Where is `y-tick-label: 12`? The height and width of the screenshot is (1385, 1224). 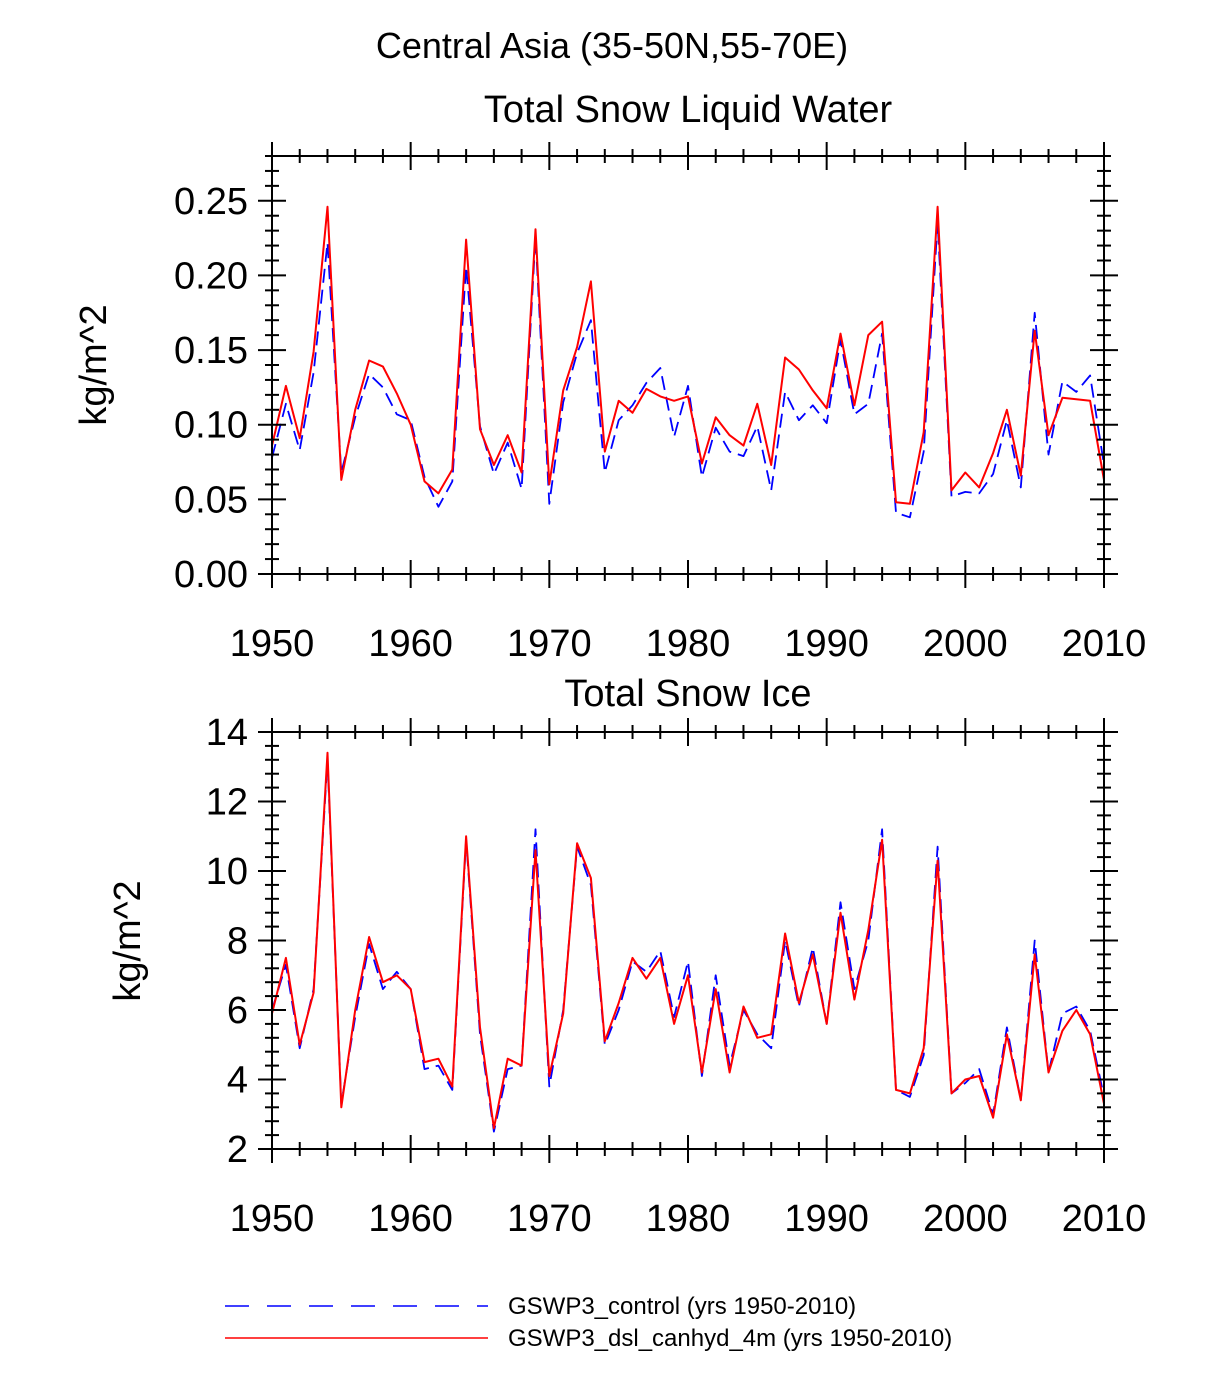
y-tick-label: 12 is located at coordinates (227, 803).